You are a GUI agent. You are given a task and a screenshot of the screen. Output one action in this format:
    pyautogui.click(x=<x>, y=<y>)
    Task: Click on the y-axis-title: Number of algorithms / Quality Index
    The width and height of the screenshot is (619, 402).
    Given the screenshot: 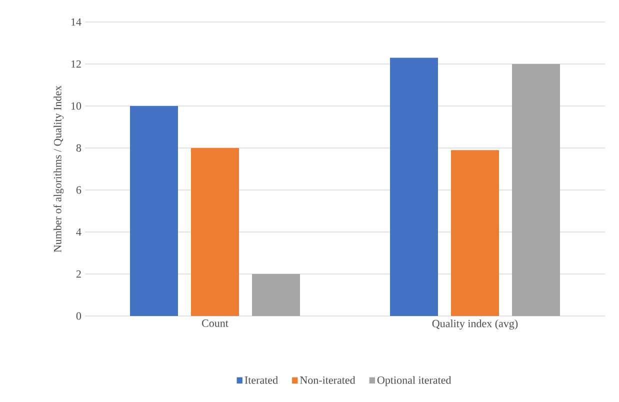 What is the action you would take?
    pyautogui.click(x=58, y=169)
    